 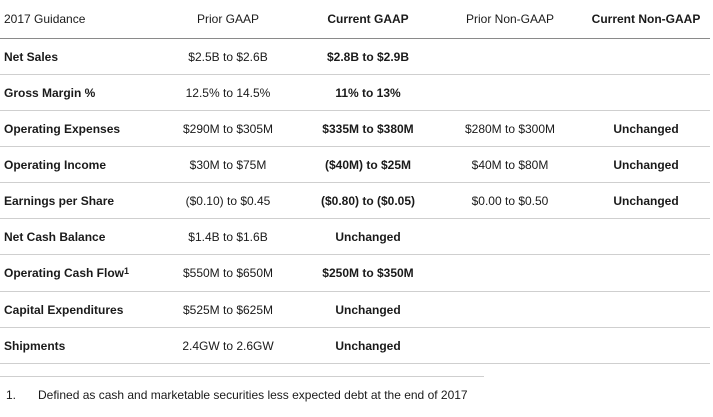 What do you see at coordinates (510, 164) in the screenshot?
I see `prior-non-gaap-cell: $40M to $80M` at bounding box center [510, 164].